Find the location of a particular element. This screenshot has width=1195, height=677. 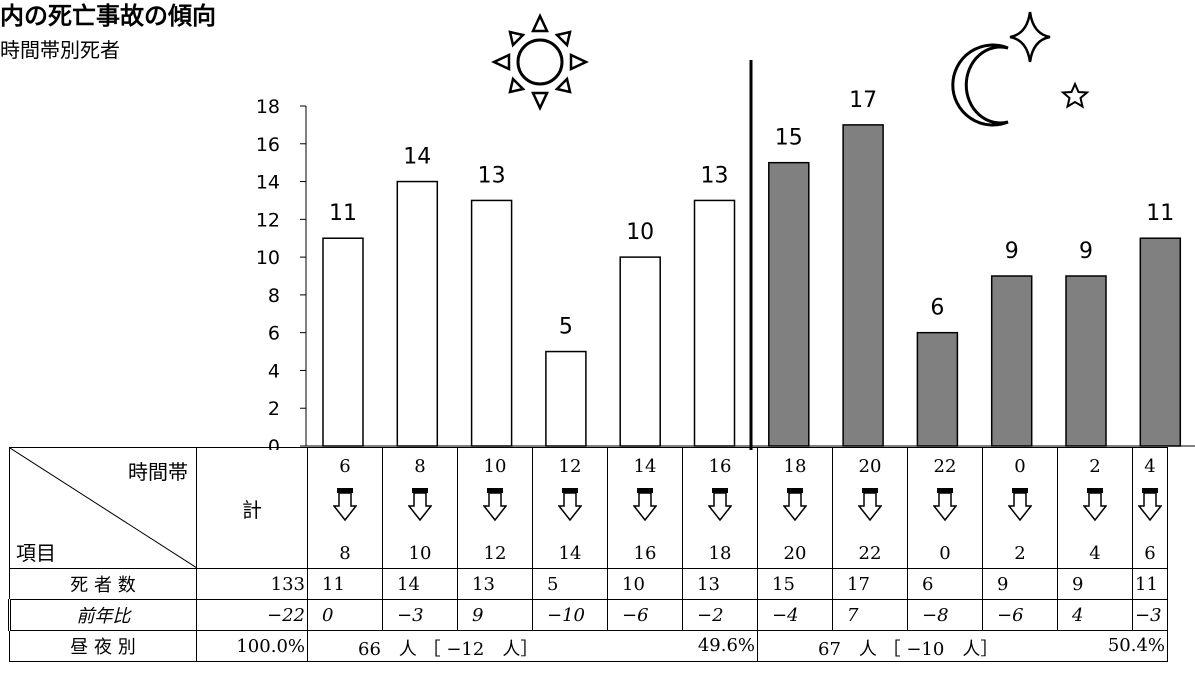

yoy-label: 前年比 is located at coordinates (102, 615).